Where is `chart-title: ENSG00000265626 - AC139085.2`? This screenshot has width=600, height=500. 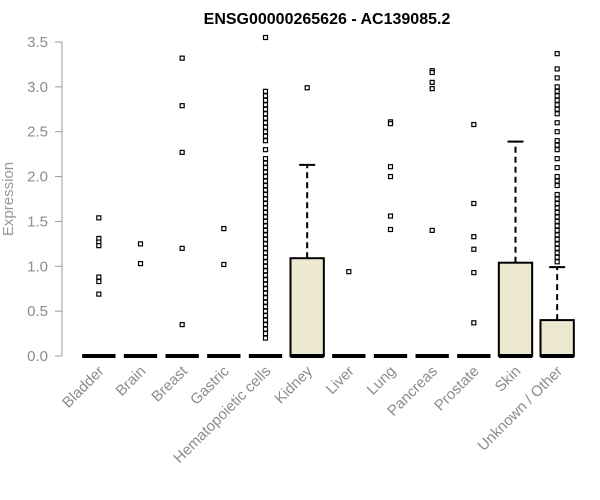
chart-title: ENSG00000265626 - AC139085.2 is located at coordinates (327, 19).